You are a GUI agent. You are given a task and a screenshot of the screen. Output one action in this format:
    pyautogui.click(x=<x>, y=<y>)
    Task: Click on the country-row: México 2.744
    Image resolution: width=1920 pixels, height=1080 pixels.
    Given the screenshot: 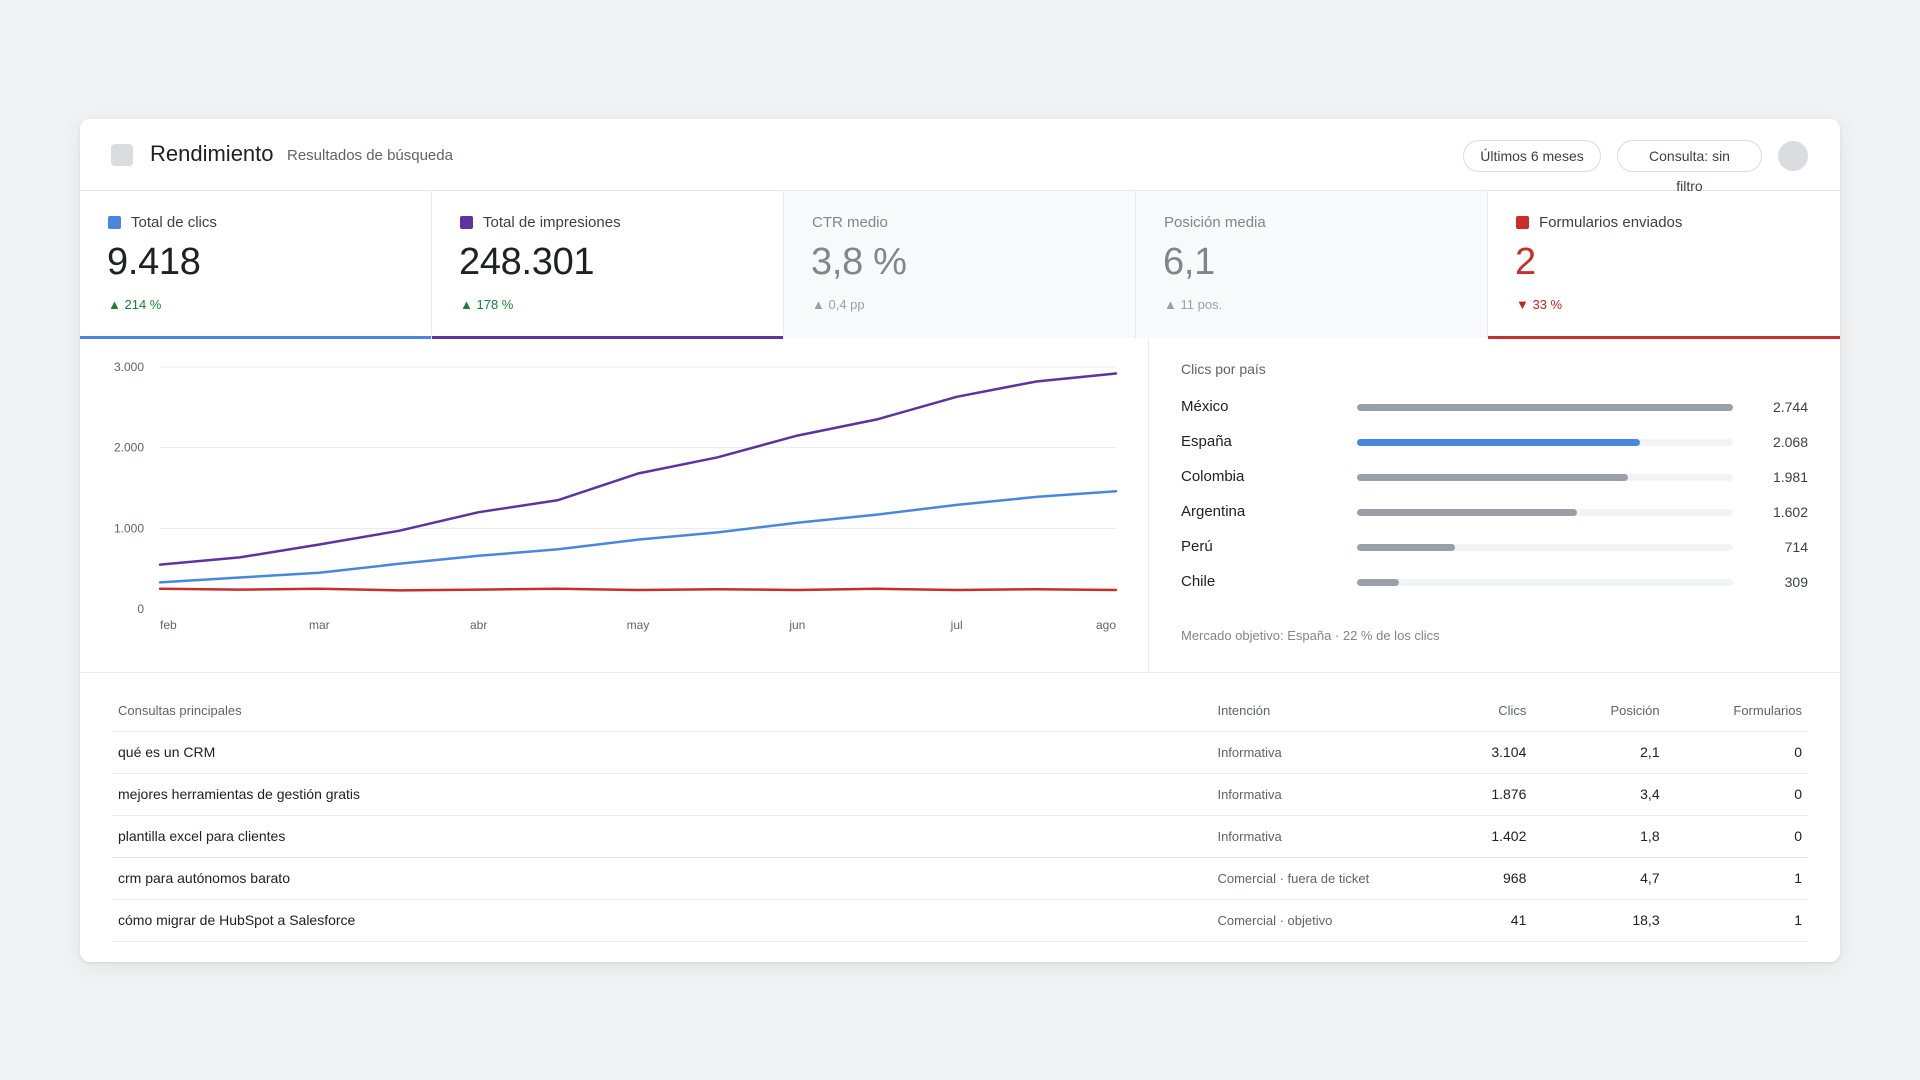 What is the action you would take?
    pyautogui.click(x=1494, y=408)
    